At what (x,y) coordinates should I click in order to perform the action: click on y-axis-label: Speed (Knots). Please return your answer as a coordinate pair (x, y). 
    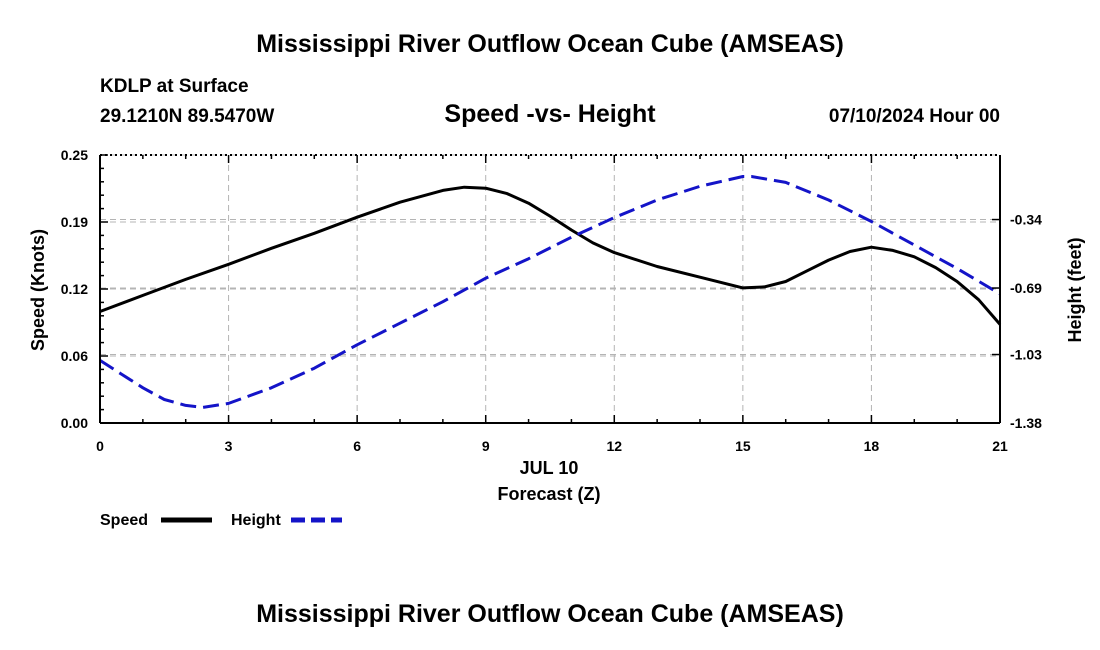
    Looking at the image, I should click on (38, 290).